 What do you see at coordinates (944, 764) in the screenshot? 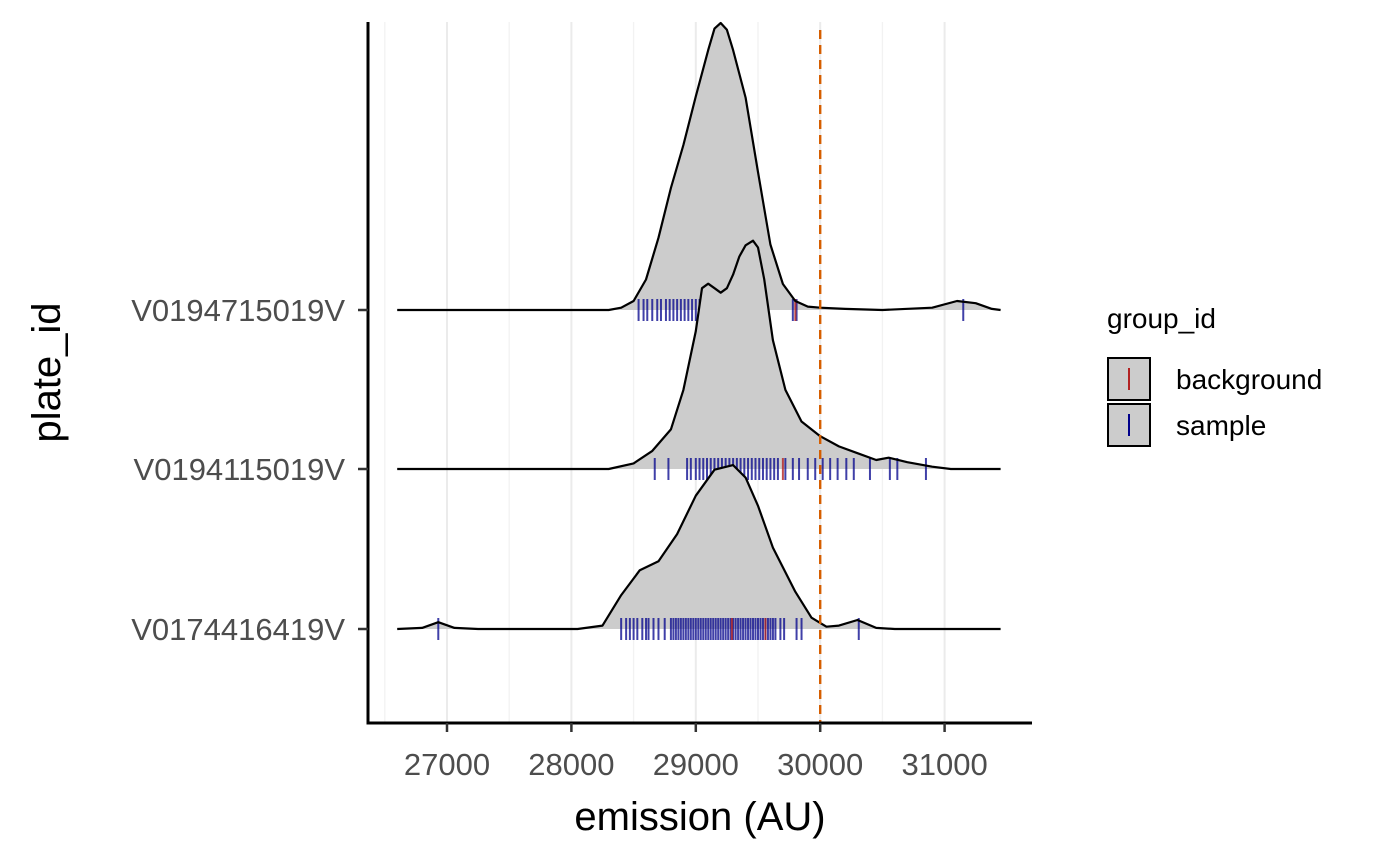
I see `x-tick-label: 31000` at bounding box center [944, 764].